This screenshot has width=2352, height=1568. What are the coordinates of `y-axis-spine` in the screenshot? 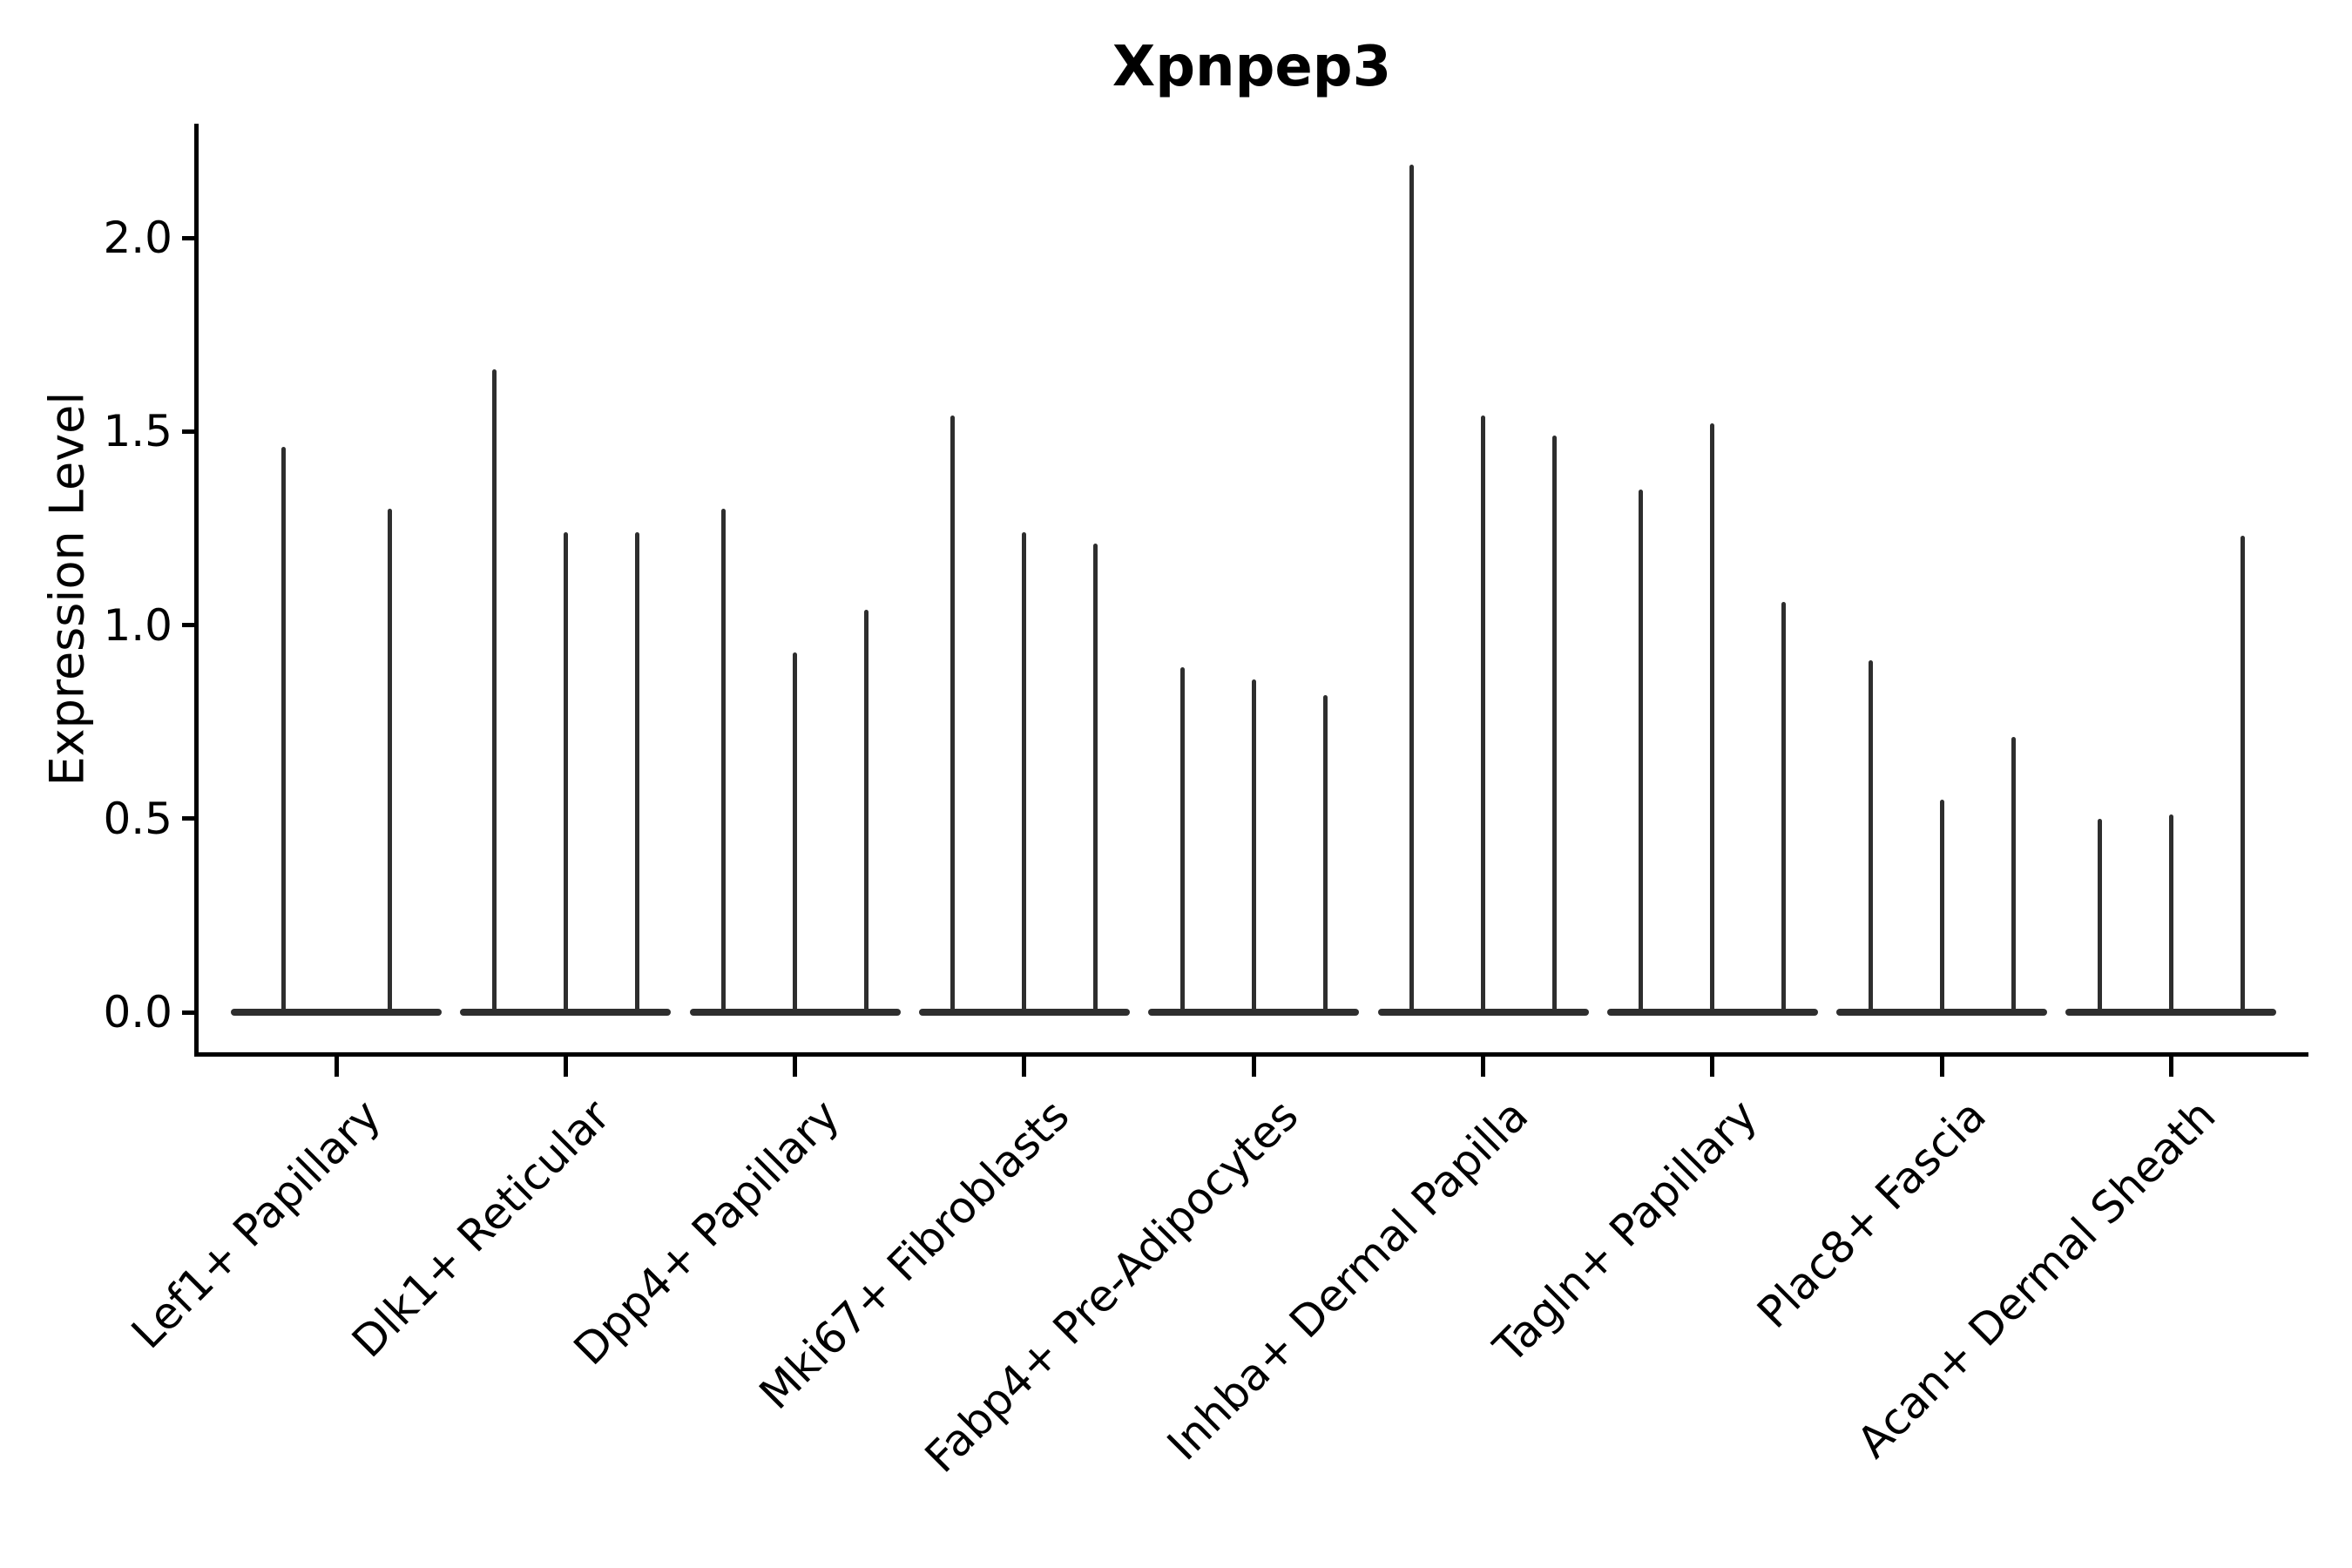 It's located at (196, 590).